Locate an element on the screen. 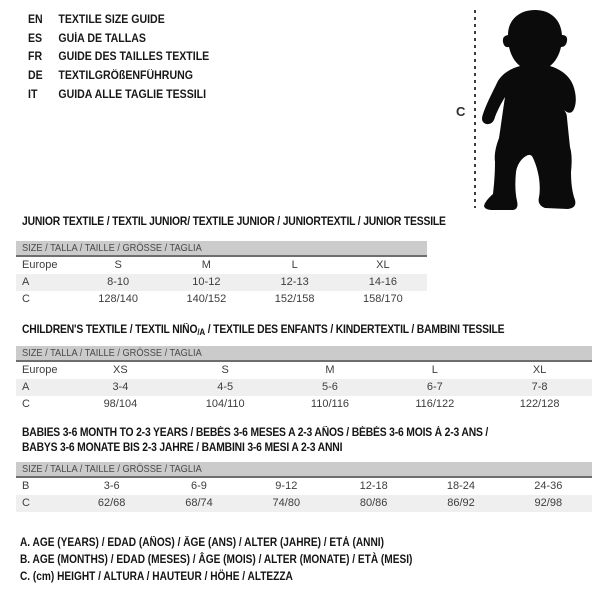 The height and width of the screenshot is (600, 600). language-code: EN is located at coordinates (35, 20).